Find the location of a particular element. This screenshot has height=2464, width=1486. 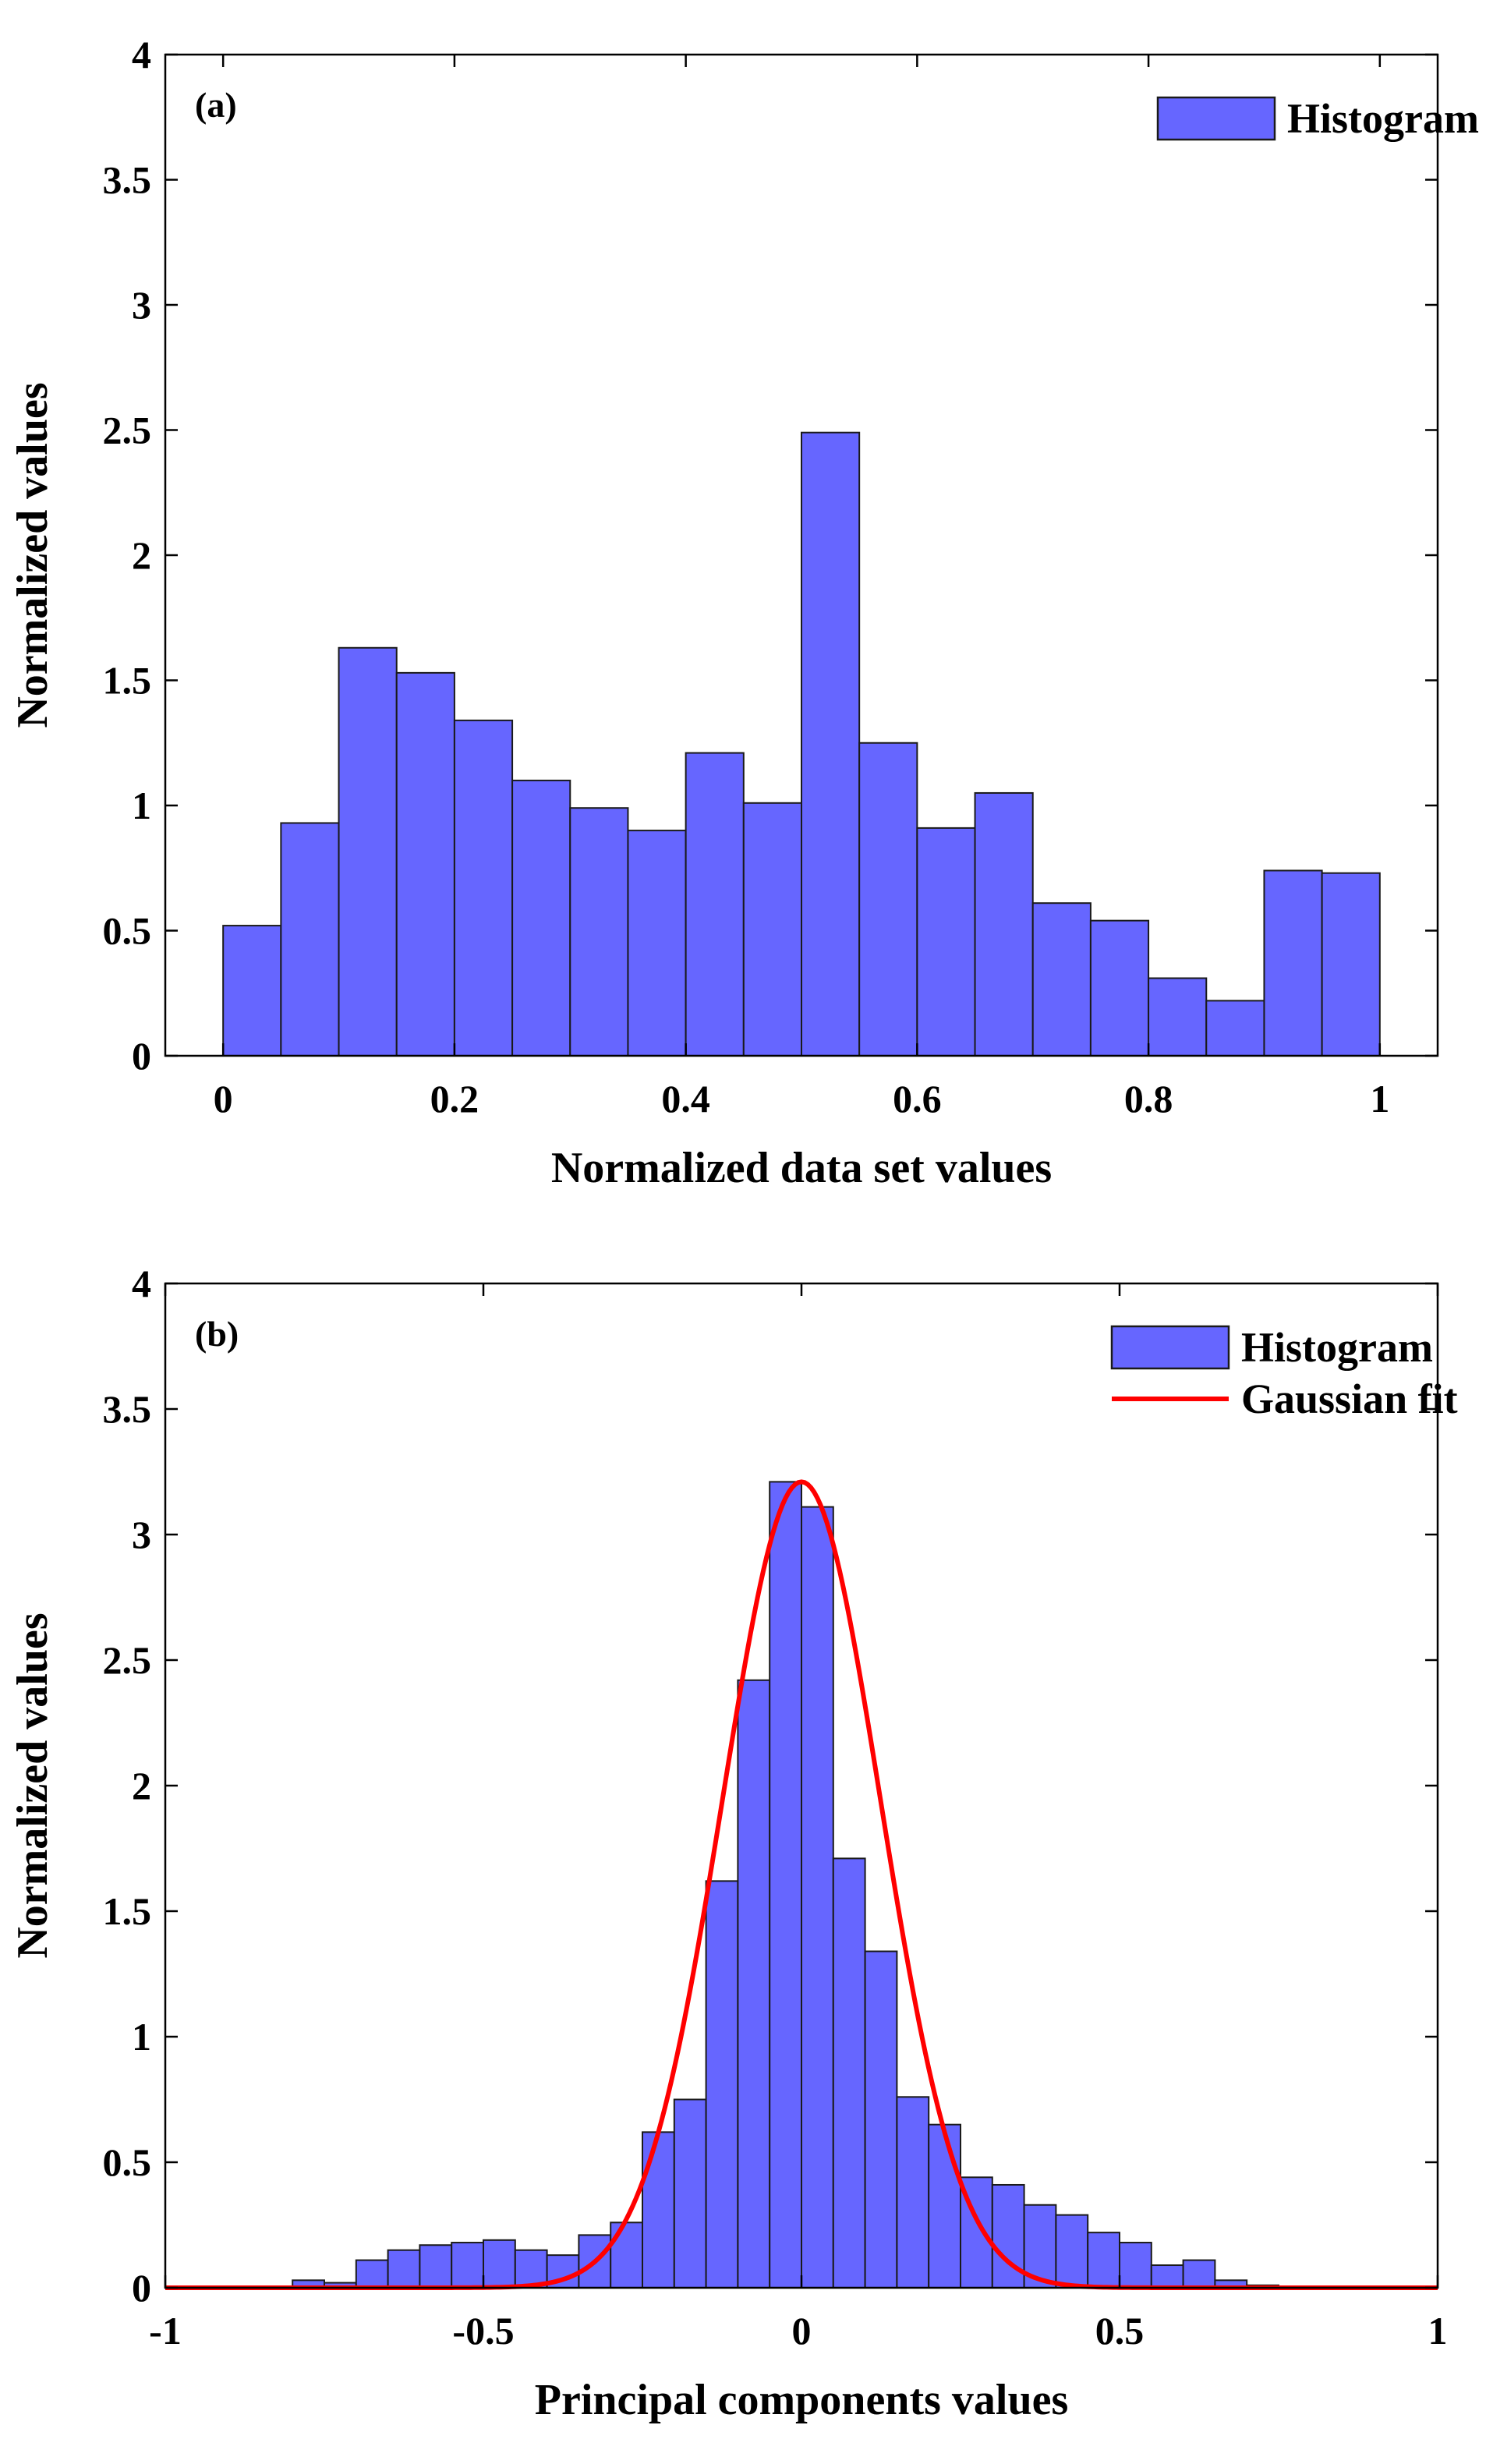

x-tick-label: 0.8 is located at coordinates (1148, 1099).